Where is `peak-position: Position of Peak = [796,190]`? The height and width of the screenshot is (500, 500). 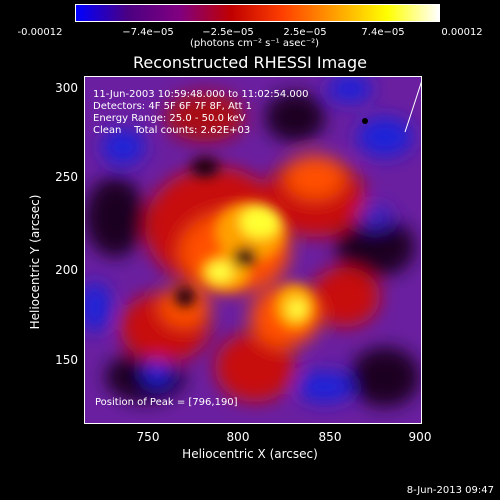
peak-position: Position of Peak = [796,190] is located at coordinates (166, 402).